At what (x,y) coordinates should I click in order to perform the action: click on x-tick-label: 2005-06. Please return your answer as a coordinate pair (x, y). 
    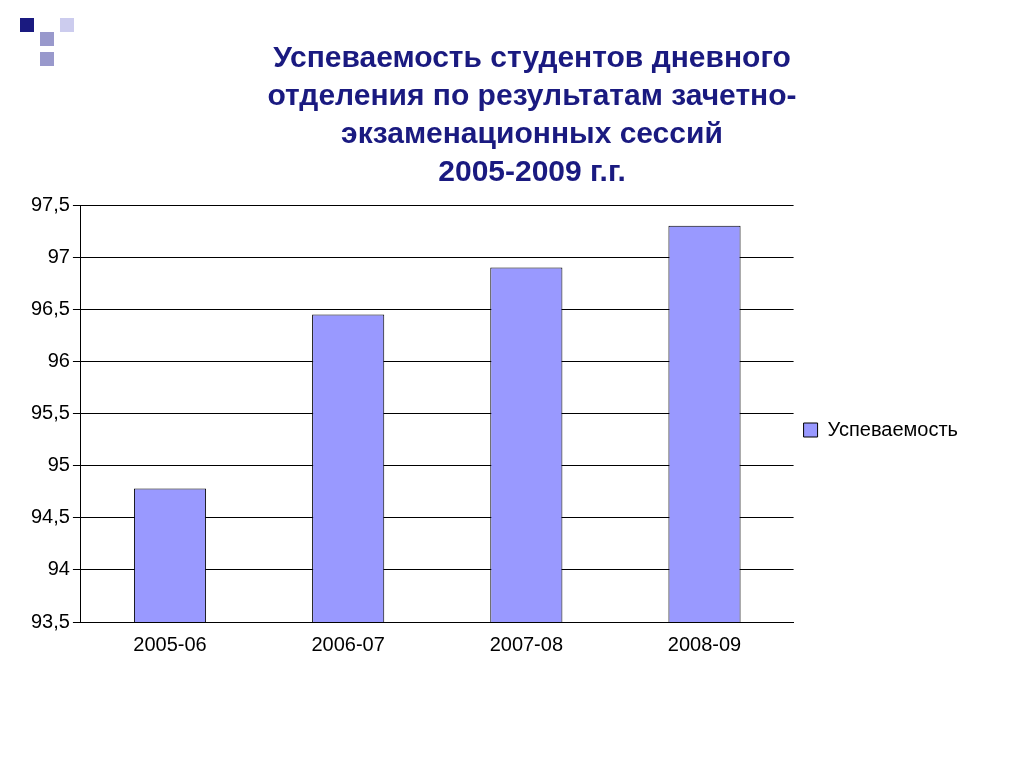
    Looking at the image, I should click on (170, 643).